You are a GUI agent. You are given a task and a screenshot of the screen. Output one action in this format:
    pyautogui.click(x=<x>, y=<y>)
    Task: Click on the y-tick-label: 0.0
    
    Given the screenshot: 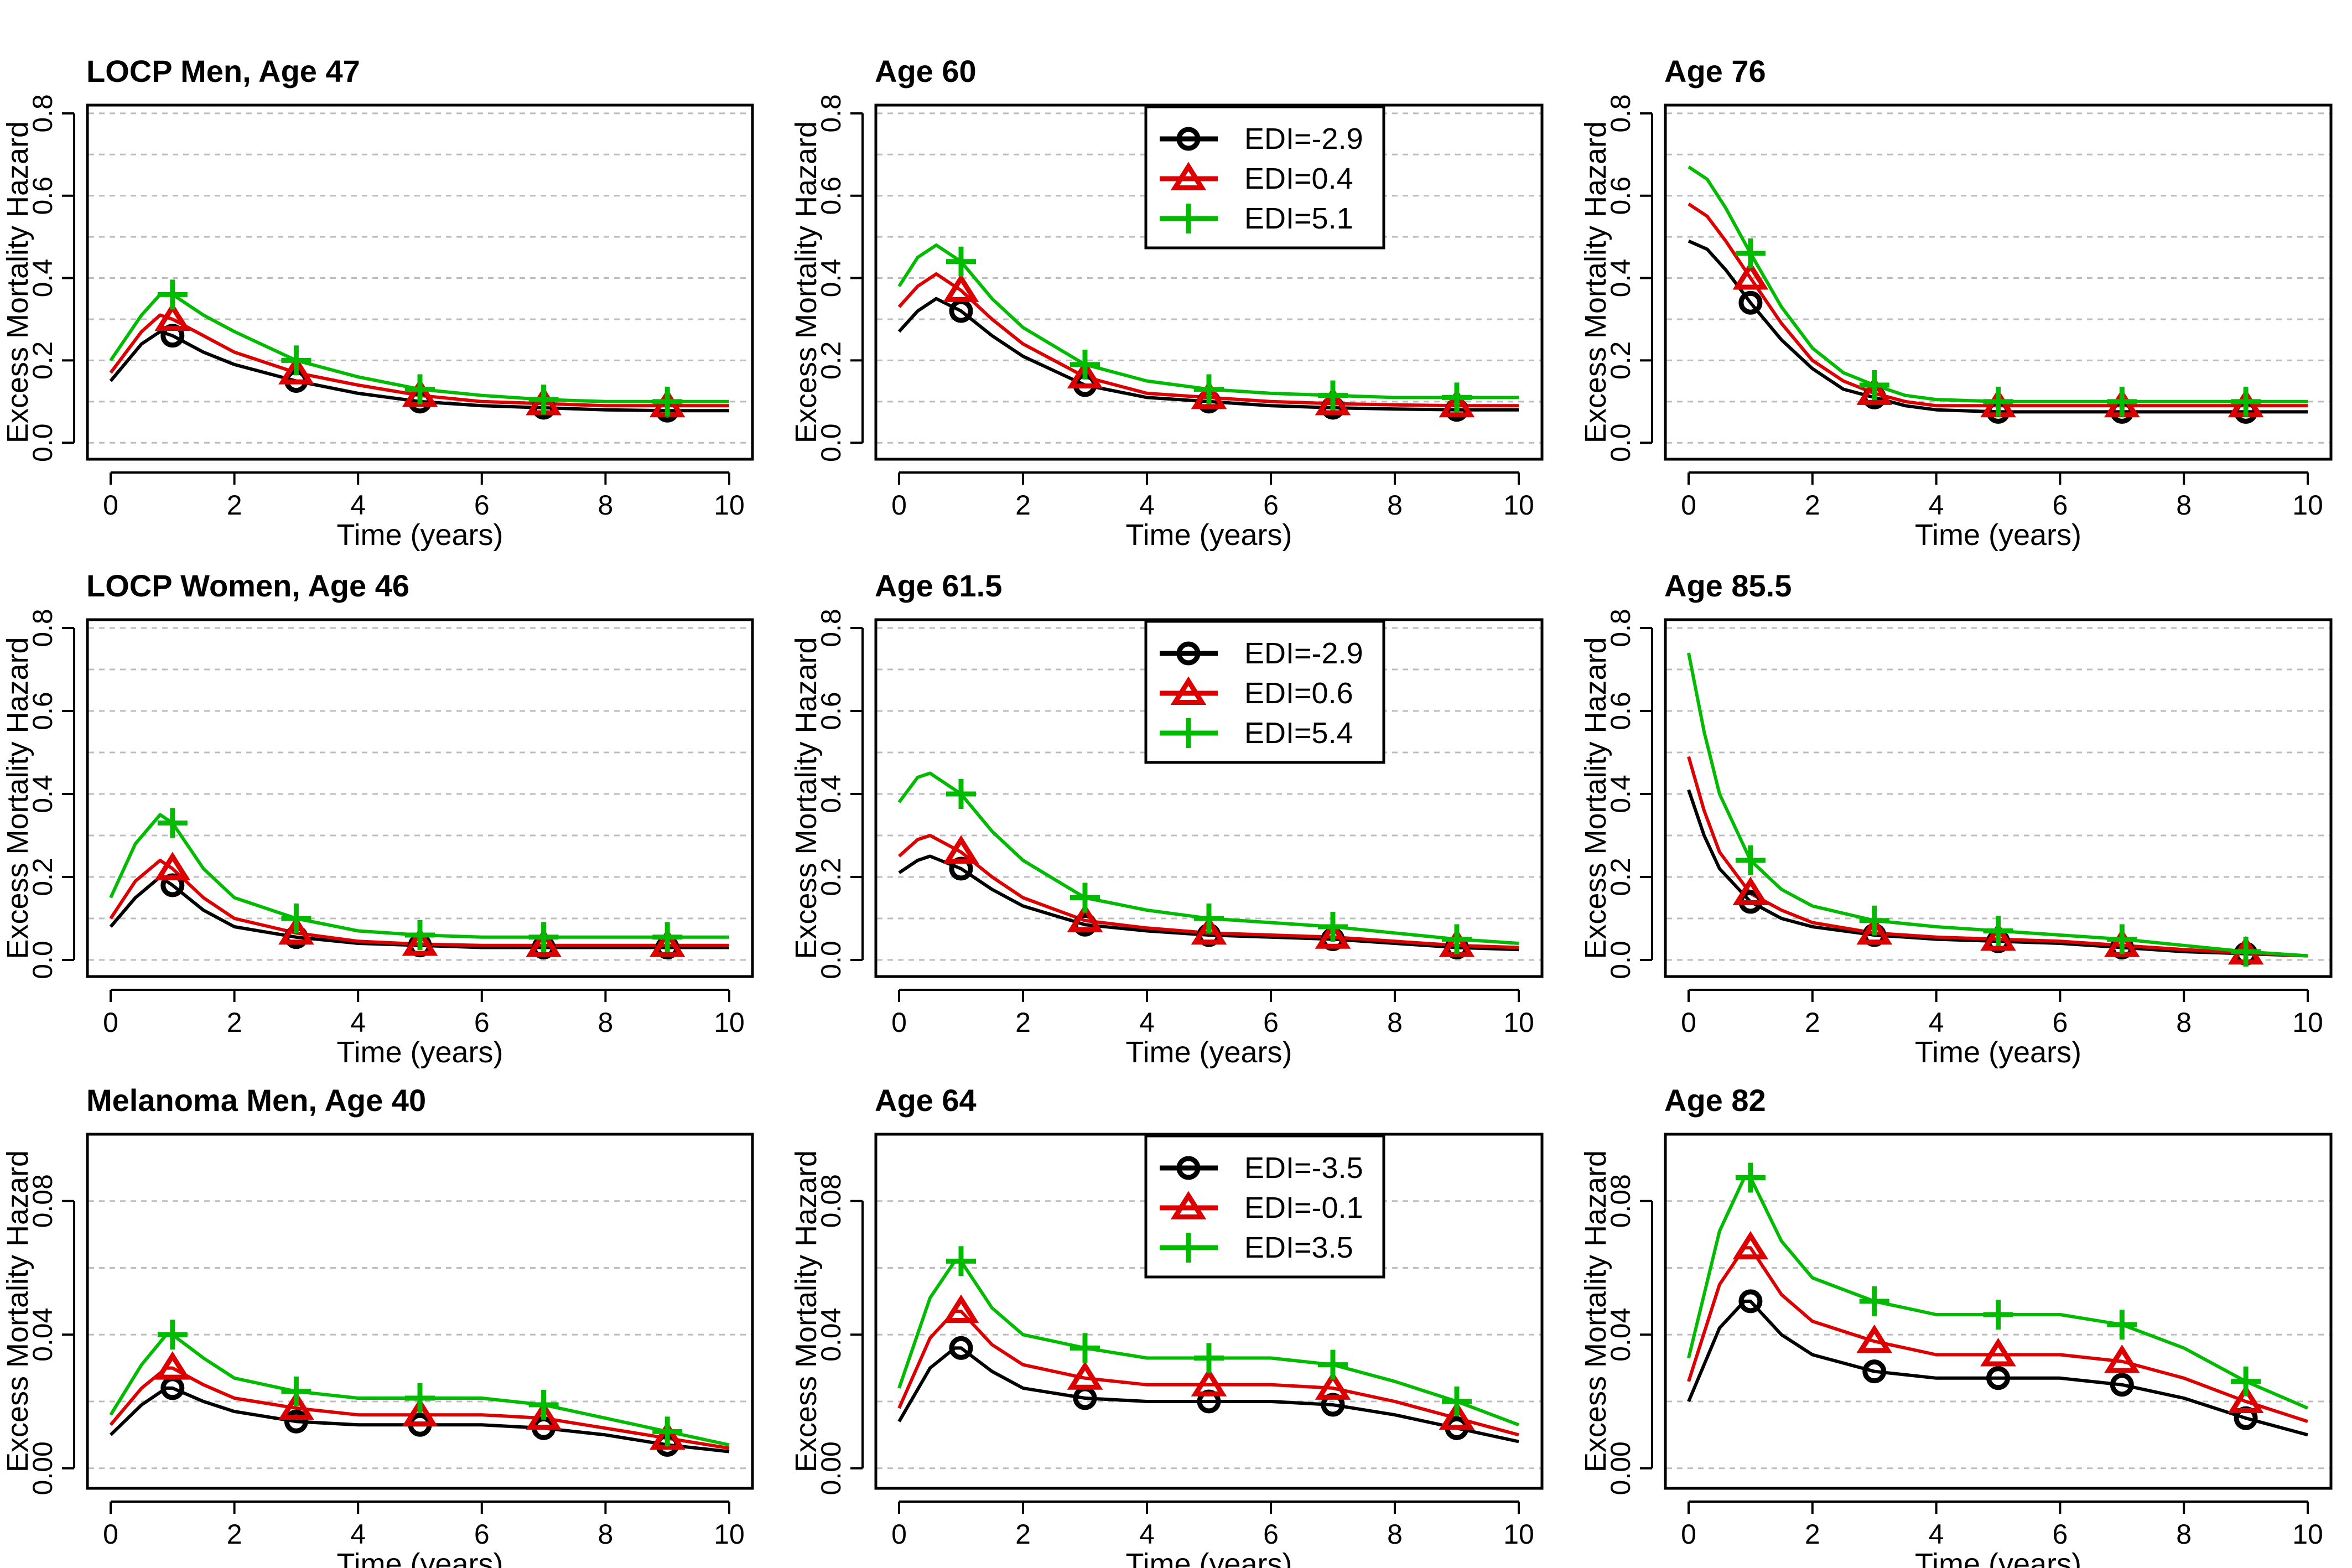 What is the action you would take?
    pyautogui.click(x=832, y=960)
    